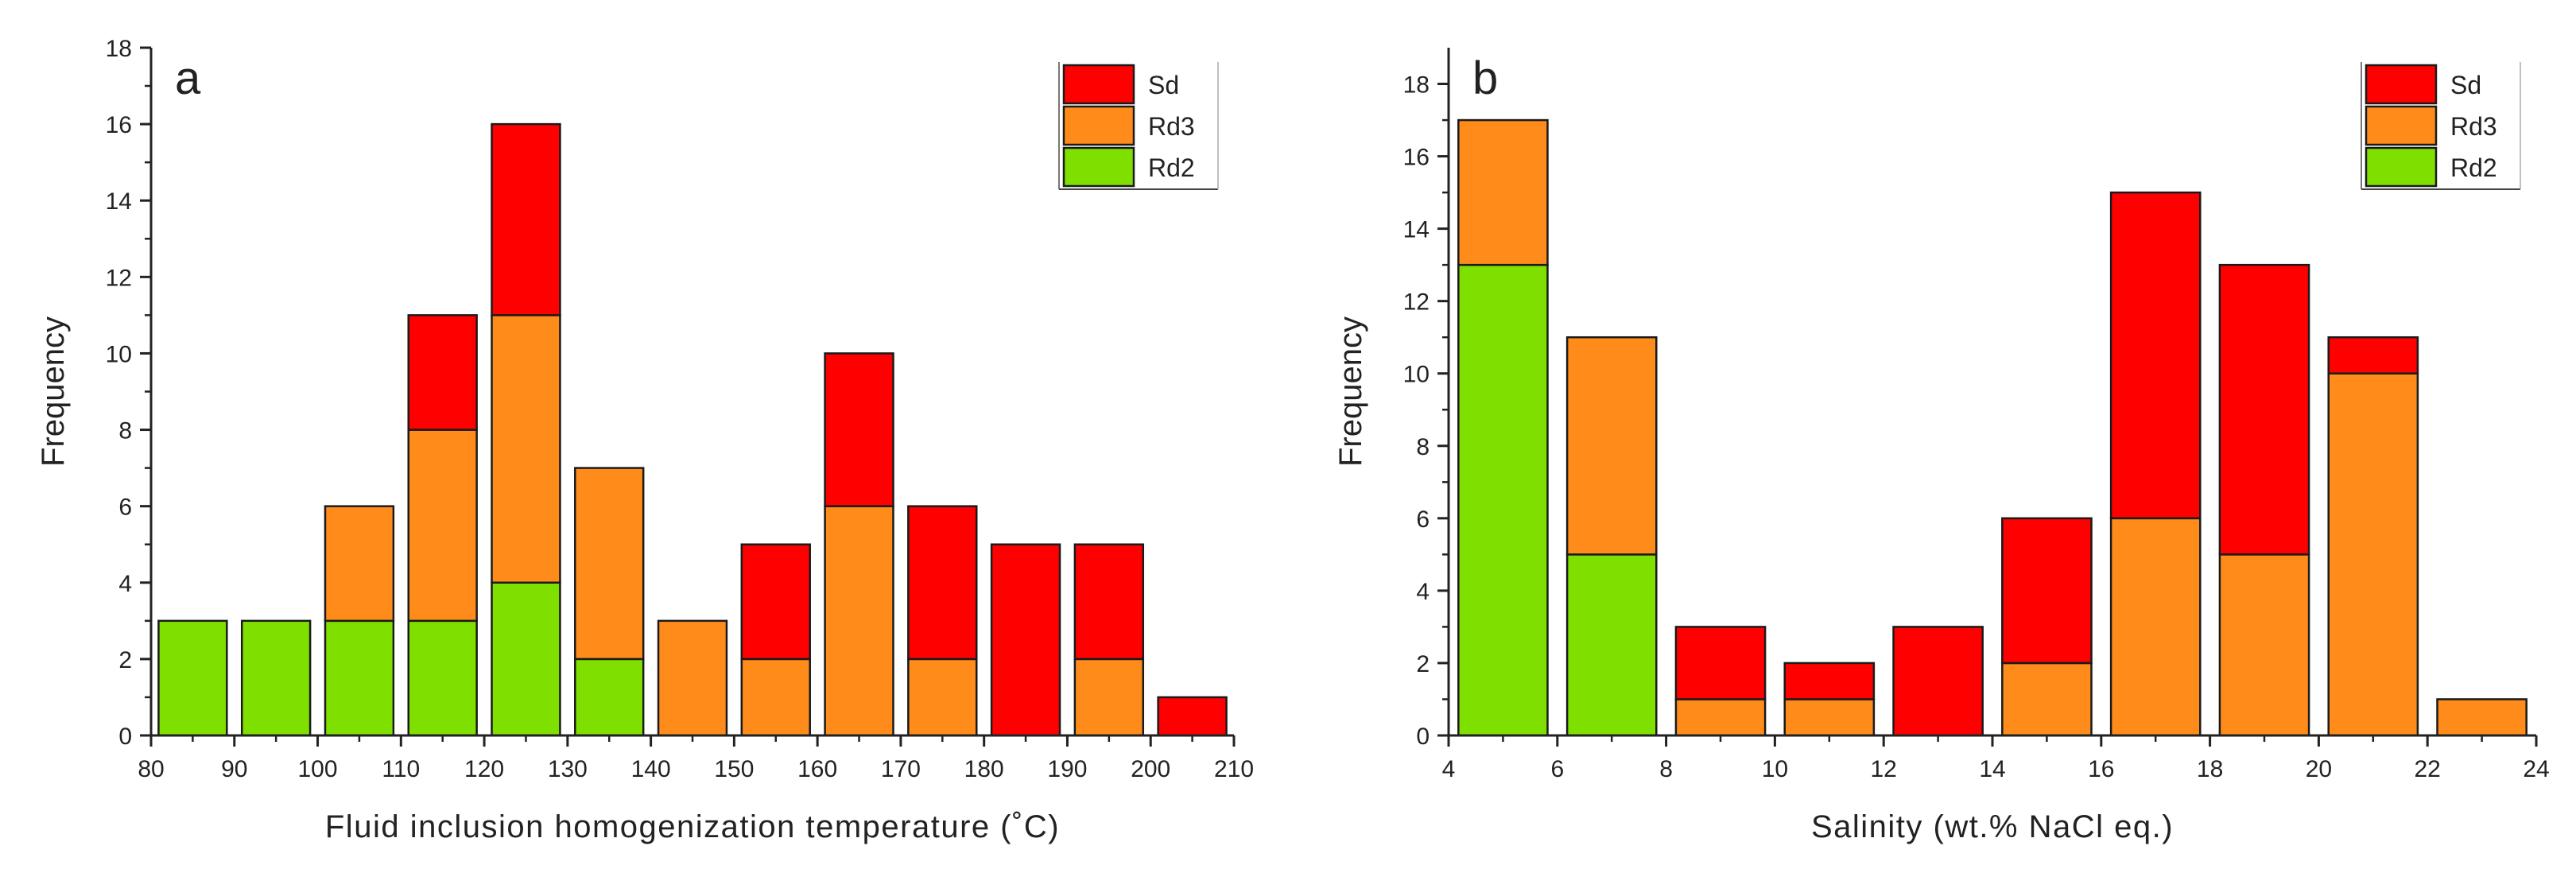 The height and width of the screenshot is (873, 2576). What do you see at coordinates (2101, 769) in the screenshot?
I see `x-tick-label: 16` at bounding box center [2101, 769].